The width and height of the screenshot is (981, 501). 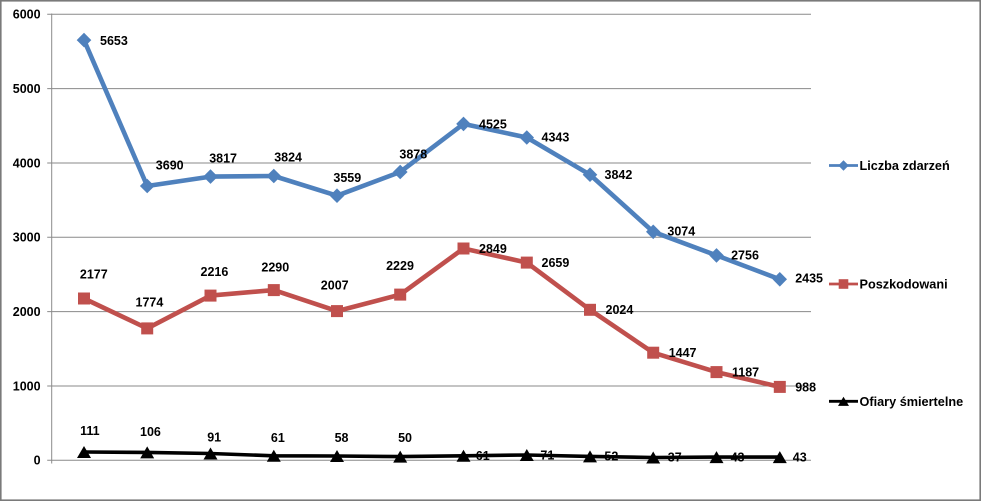 I want to click on svg-text: 91, so click(x=214, y=437).